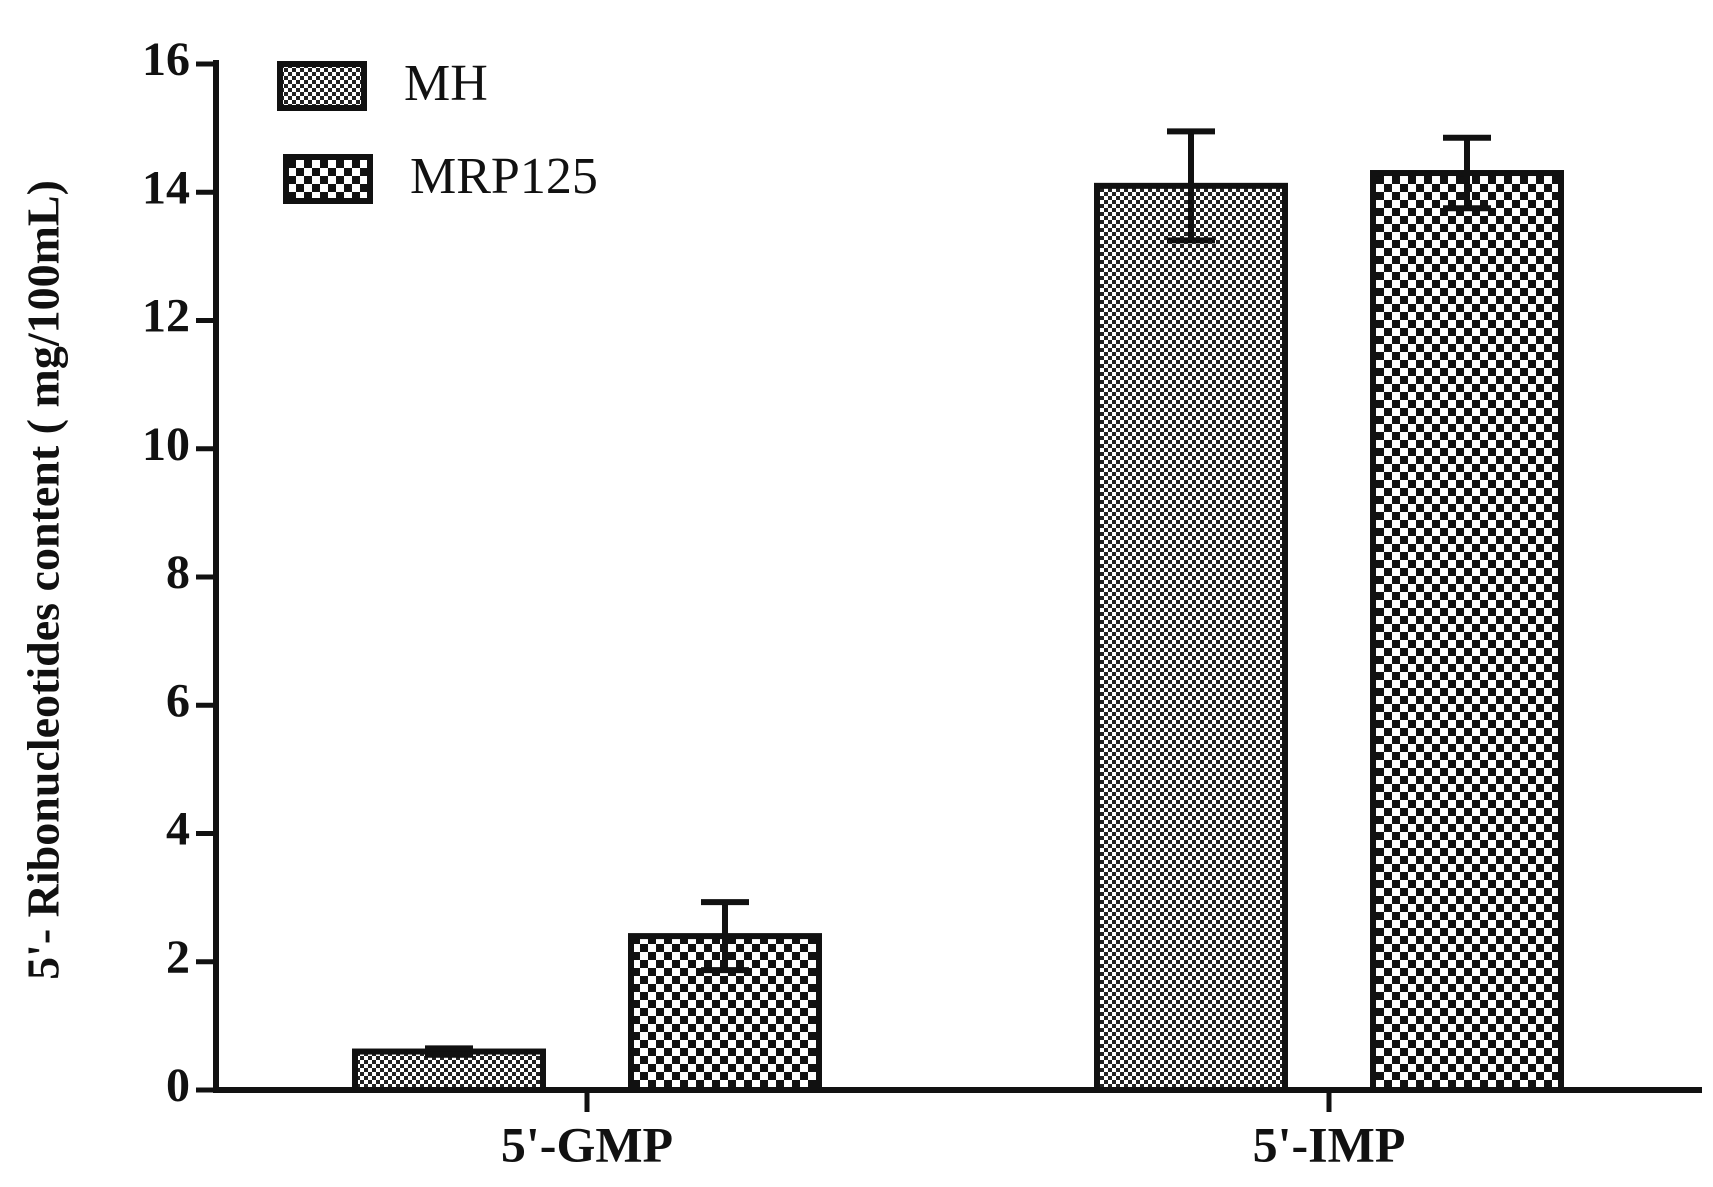 The width and height of the screenshot is (1713, 1187). I want to click on y-tick-label: 10, so click(166, 444).